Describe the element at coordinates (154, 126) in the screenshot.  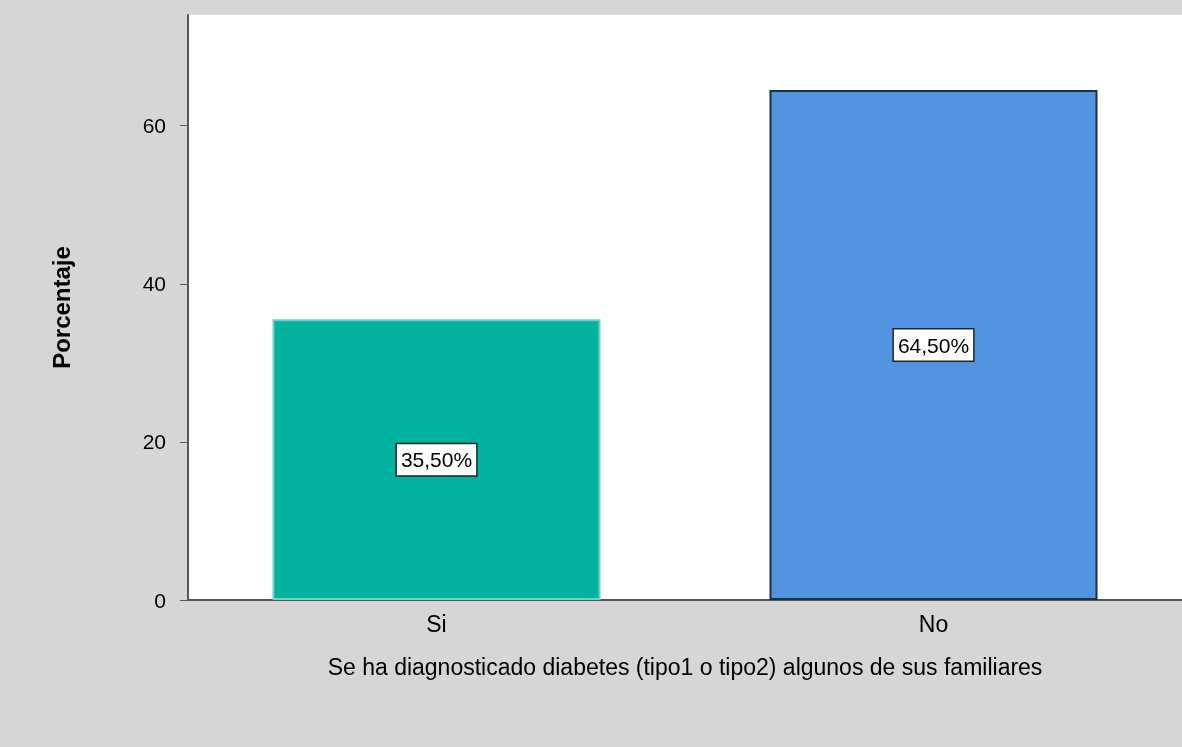
I see `y-tick-label: 60` at that location.